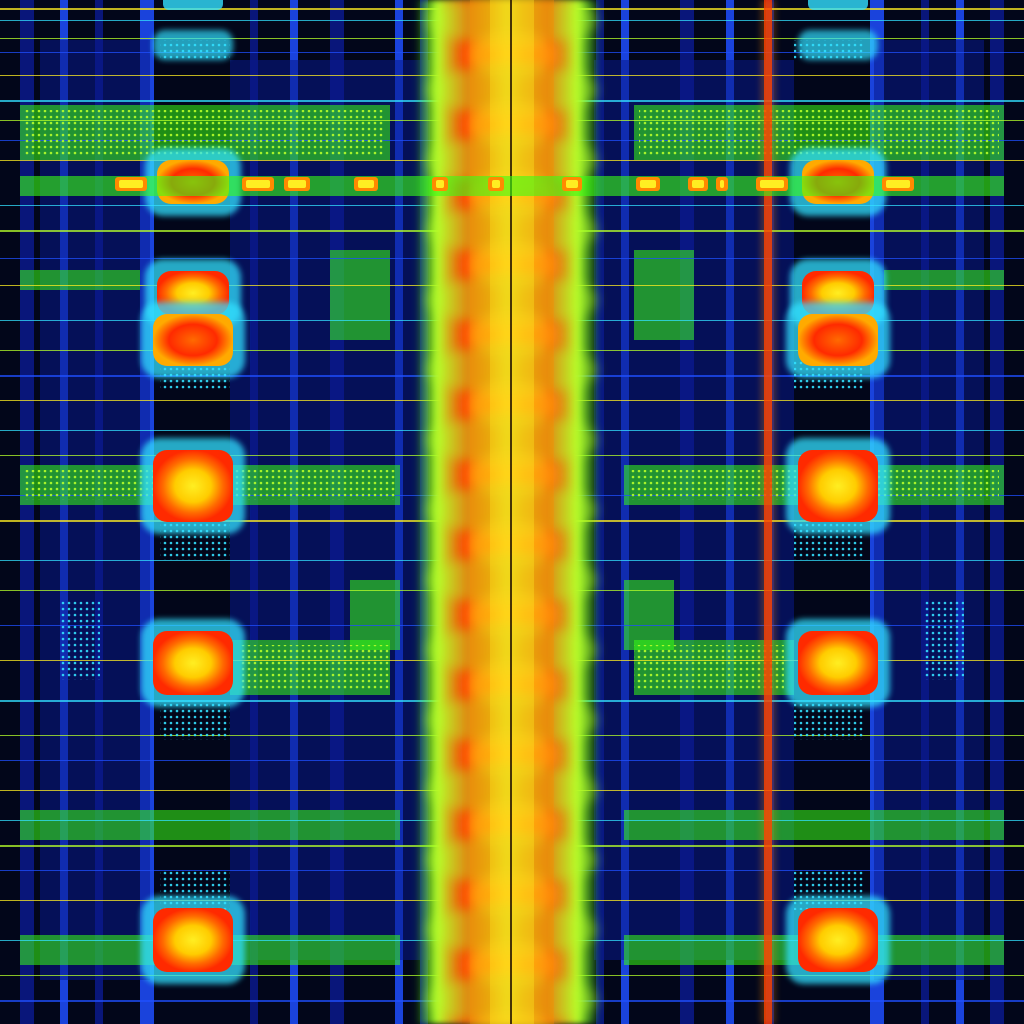  I want to click on upper-signal-bar, so click(512, 186).